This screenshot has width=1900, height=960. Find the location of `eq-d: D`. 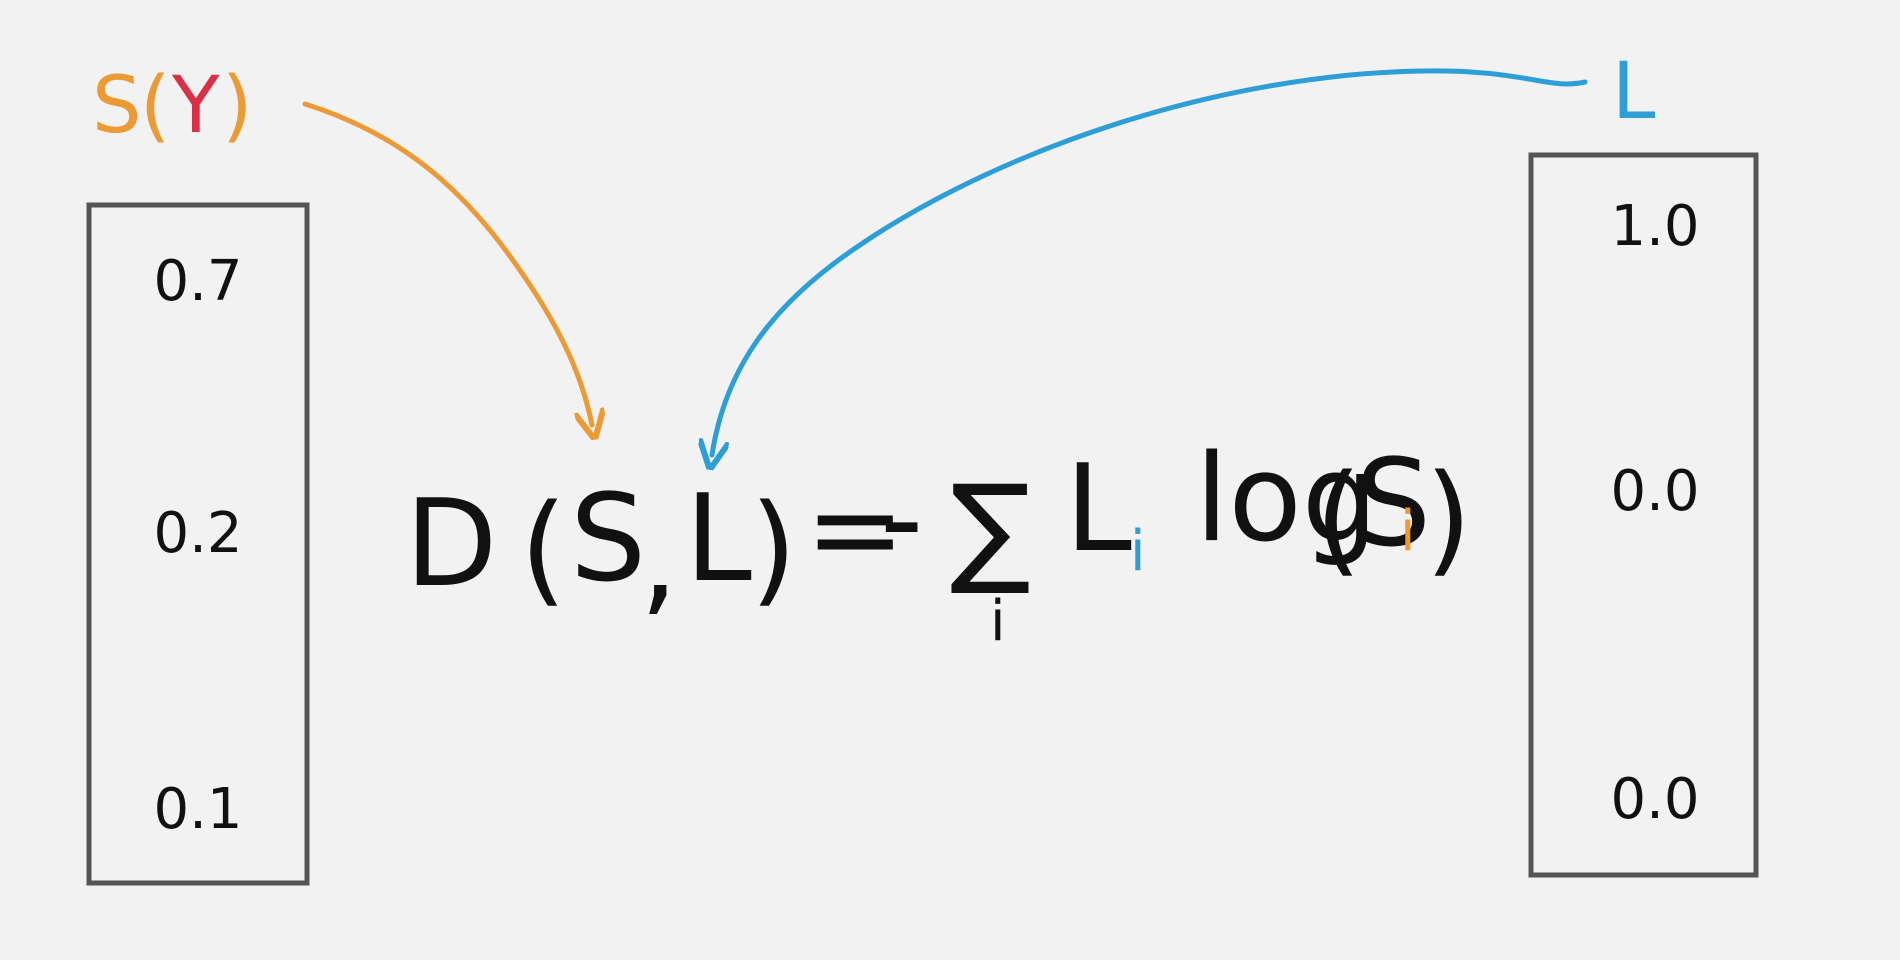

eq-d: D is located at coordinates (451, 544).